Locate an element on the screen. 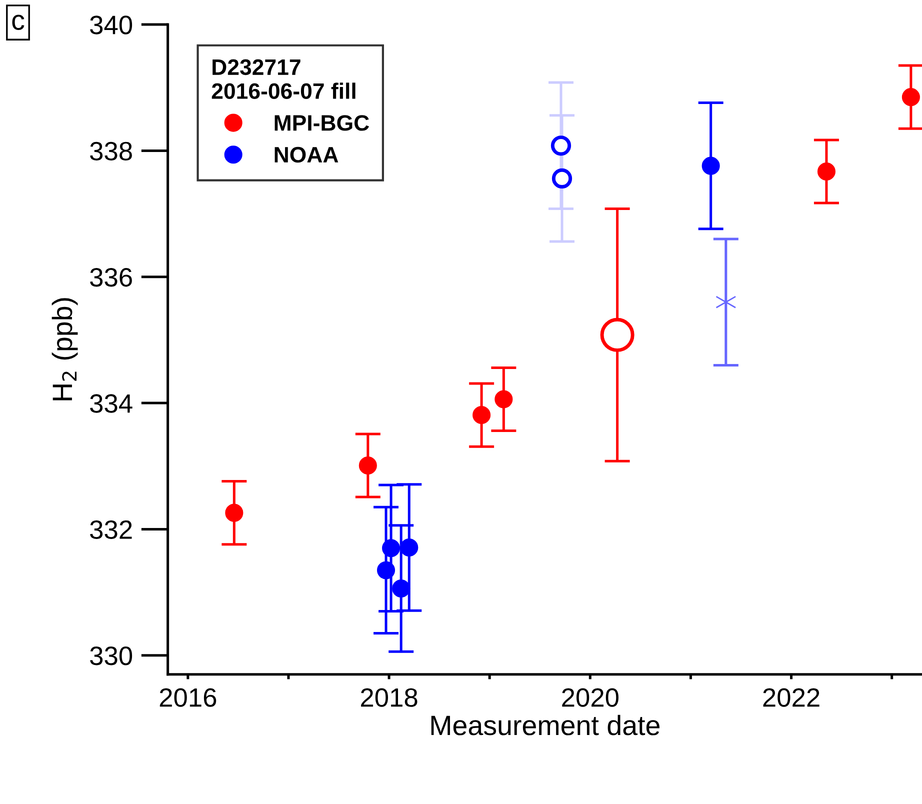  y-tick-label: 340 is located at coordinates (111, 25).